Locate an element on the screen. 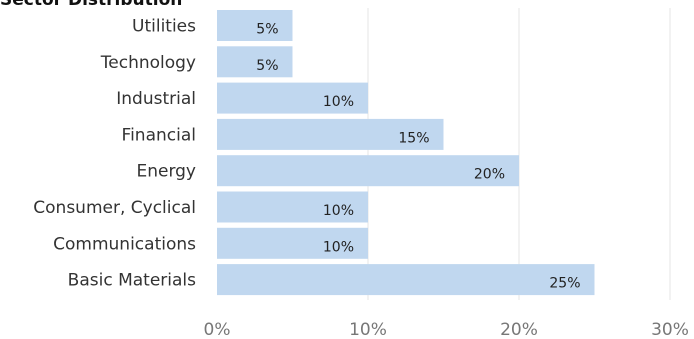  category-label: Industrial is located at coordinates (156, 99).